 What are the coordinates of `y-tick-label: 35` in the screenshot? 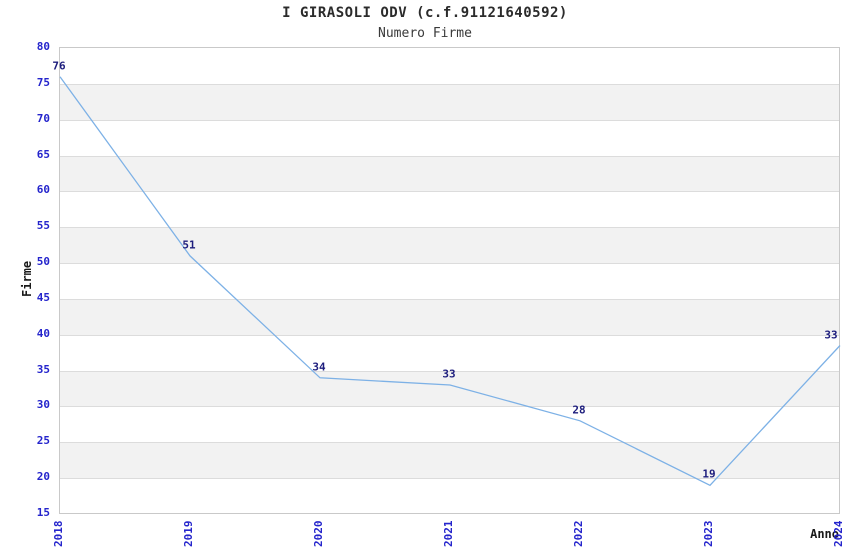 It's located at (43, 369).